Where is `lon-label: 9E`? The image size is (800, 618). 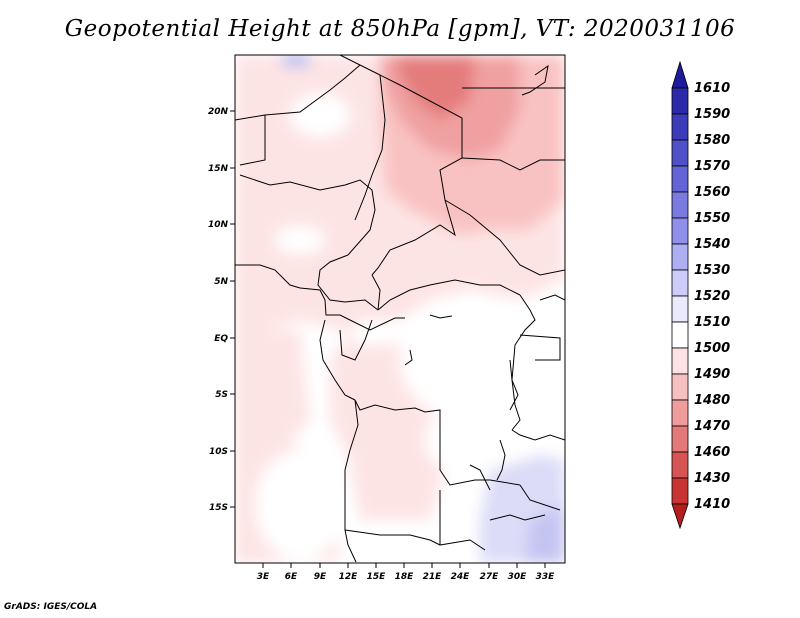 lon-label: 9E is located at coordinates (320, 577).